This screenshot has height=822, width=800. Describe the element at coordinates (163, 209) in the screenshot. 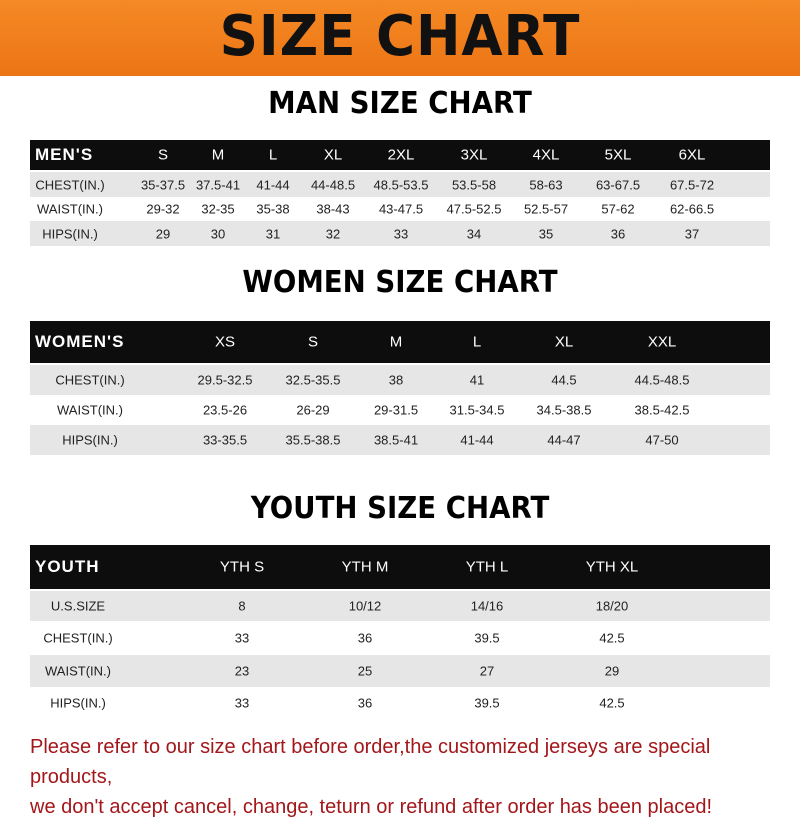

I see `table-cell: 29-32` at that location.